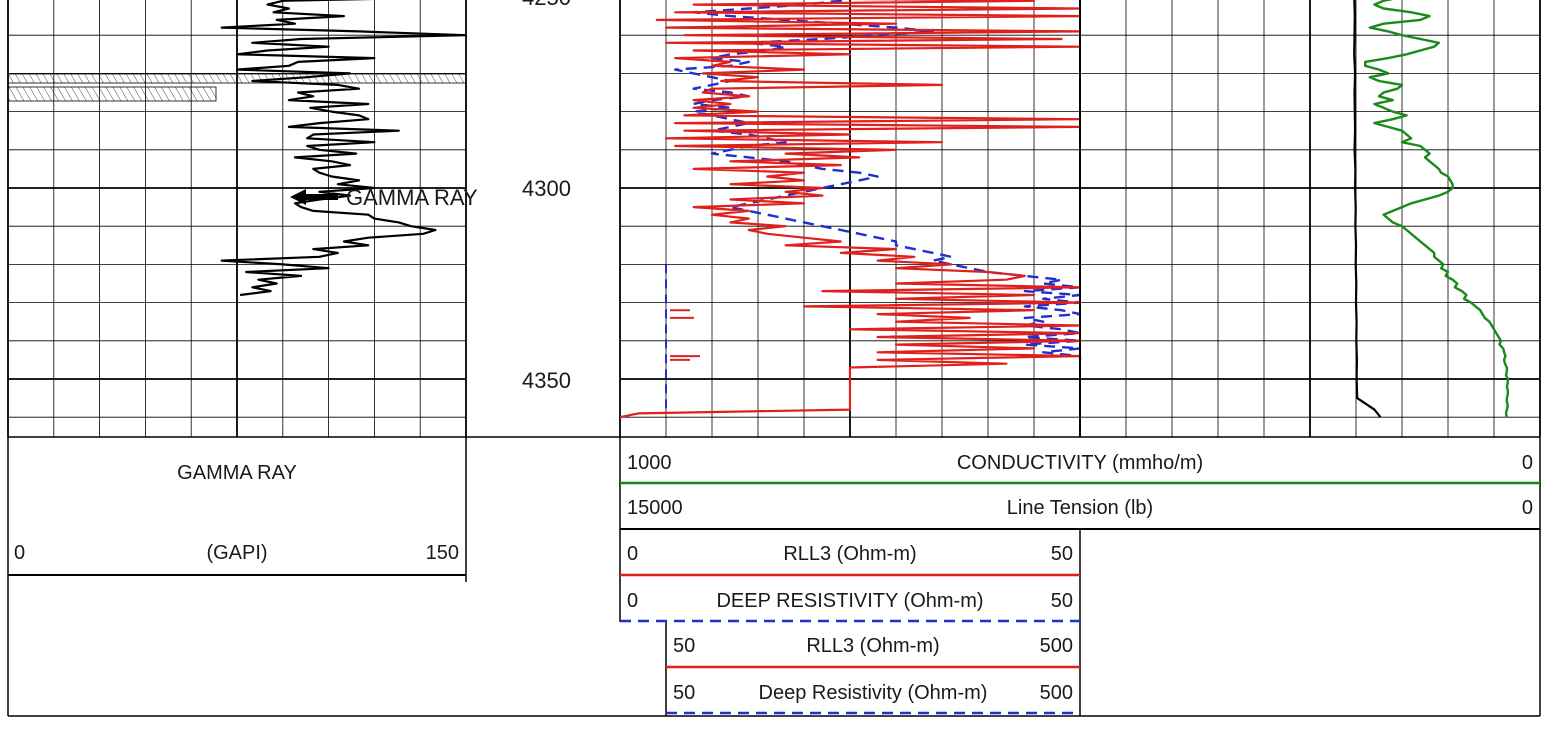 This screenshot has width=1549, height=729. Describe the element at coordinates (237, 78) in the screenshot. I see `hatch-band-upper` at that location.